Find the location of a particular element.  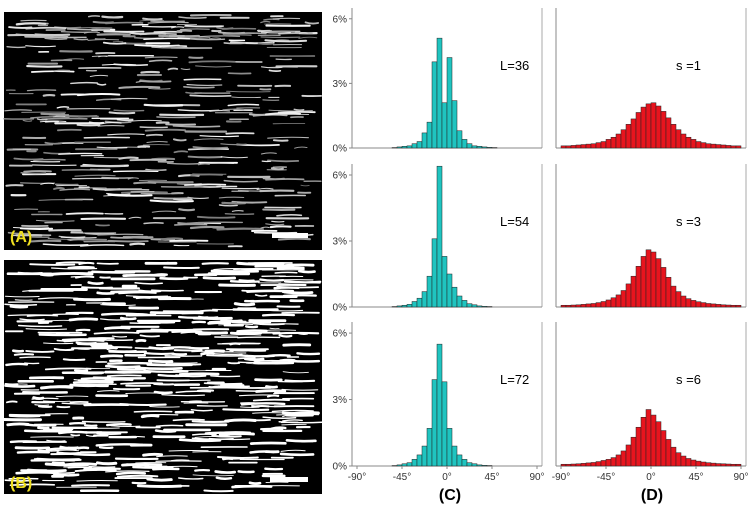

x-tick-label: -90° is located at coordinates (561, 477).